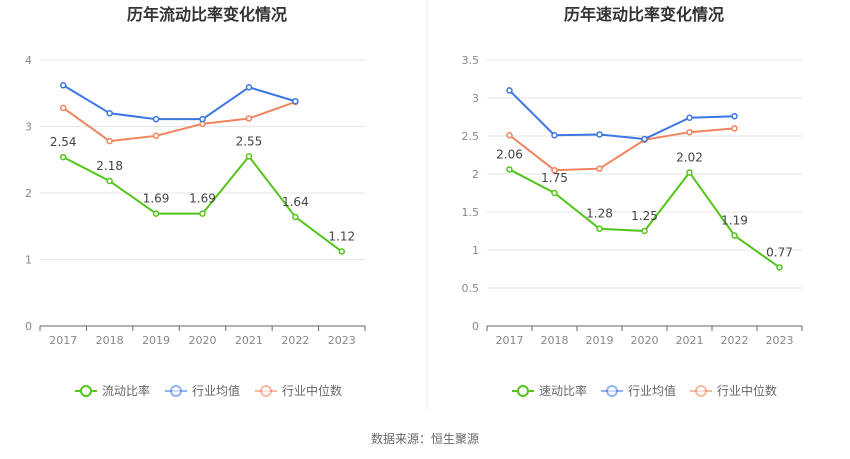  Describe the element at coordinates (734, 221) in the screenshot. I see `data-label: 1.19` at that location.